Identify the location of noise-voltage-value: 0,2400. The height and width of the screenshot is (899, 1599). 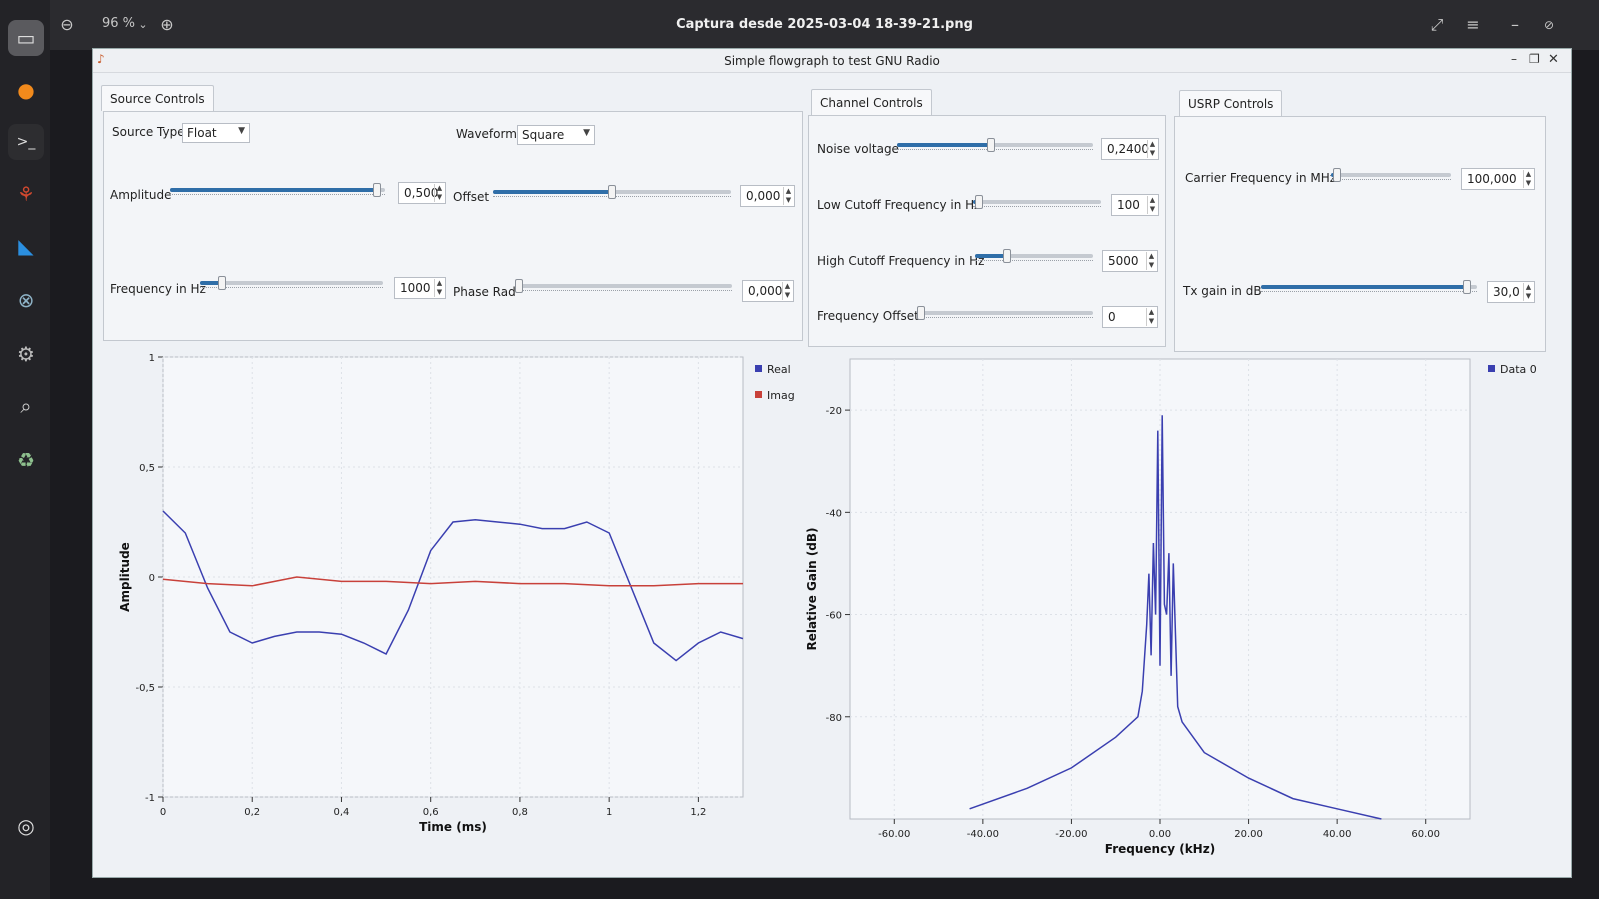
(1128, 149).